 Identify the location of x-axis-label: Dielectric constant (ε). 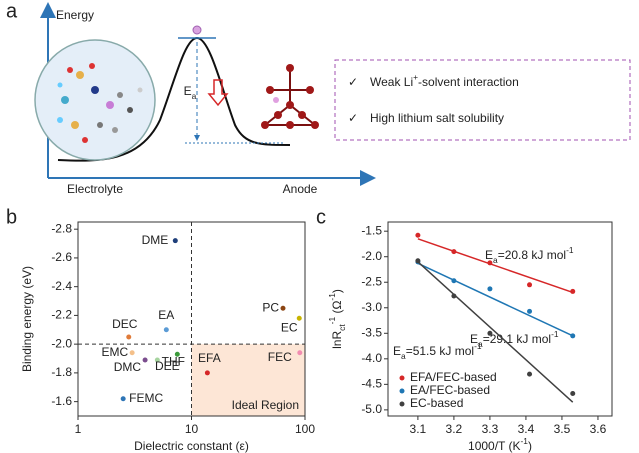
(191, 446).